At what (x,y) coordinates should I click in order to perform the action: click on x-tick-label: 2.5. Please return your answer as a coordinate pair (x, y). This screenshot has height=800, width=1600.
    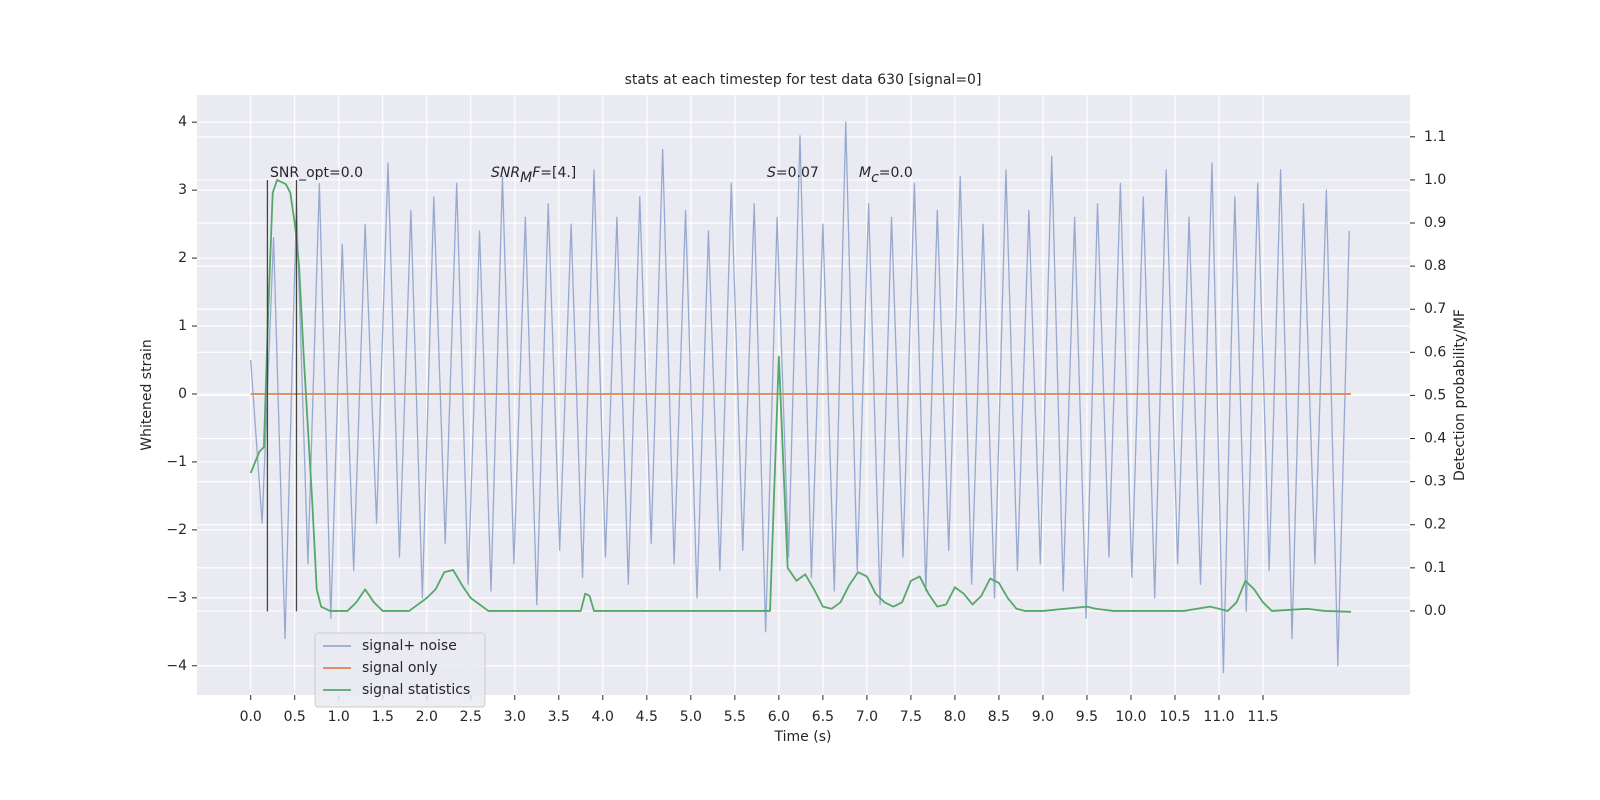
    Looking at the image, I should click on (471, 717).